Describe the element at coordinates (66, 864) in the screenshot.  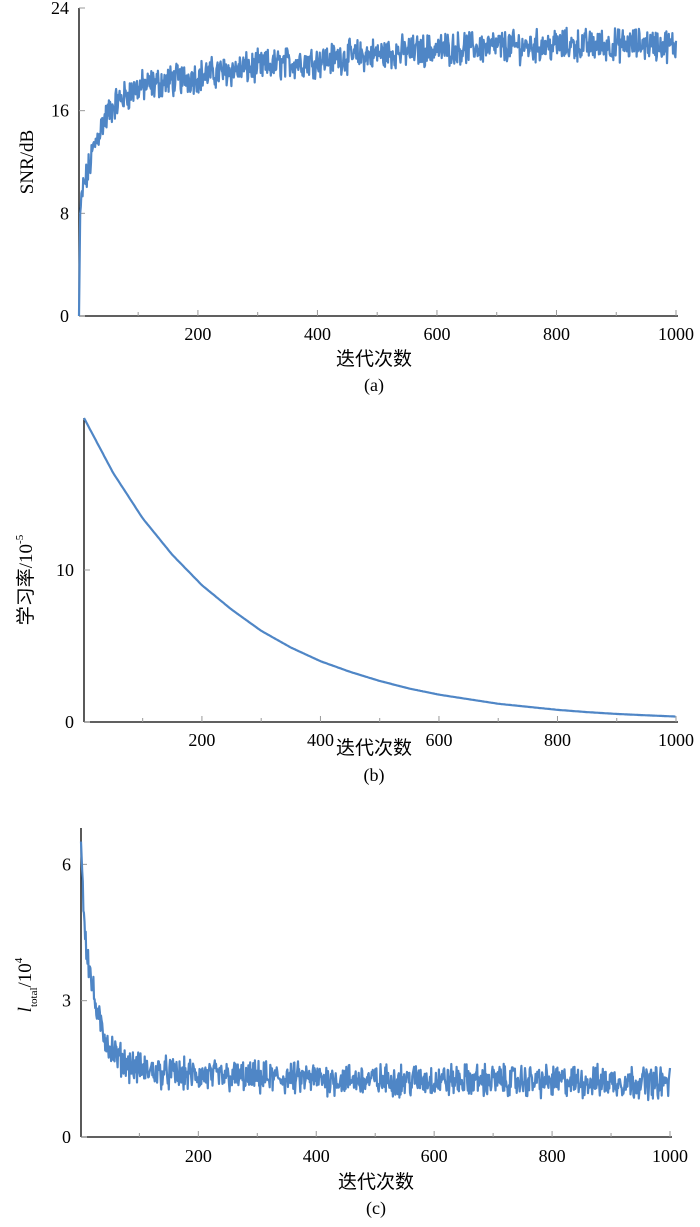
I see `y-tick-label: 6` at that location.